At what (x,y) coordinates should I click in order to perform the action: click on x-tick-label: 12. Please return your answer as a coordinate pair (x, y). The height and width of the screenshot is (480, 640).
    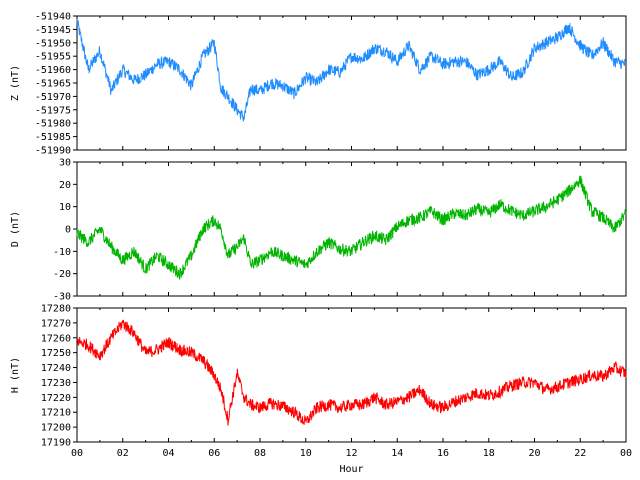
    Looking at the image, I should click on (351, 453).